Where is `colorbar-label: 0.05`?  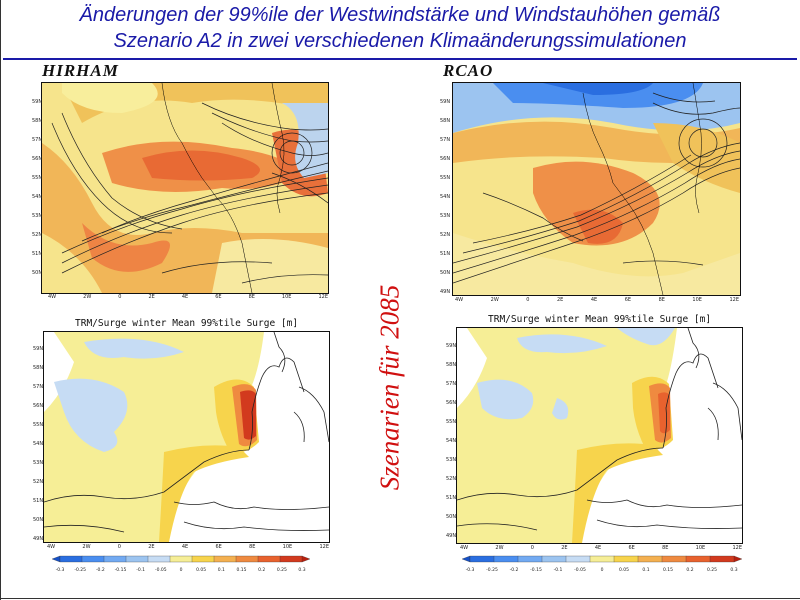
colorbar-label: 0.05 is located at coordinates (624, 570).